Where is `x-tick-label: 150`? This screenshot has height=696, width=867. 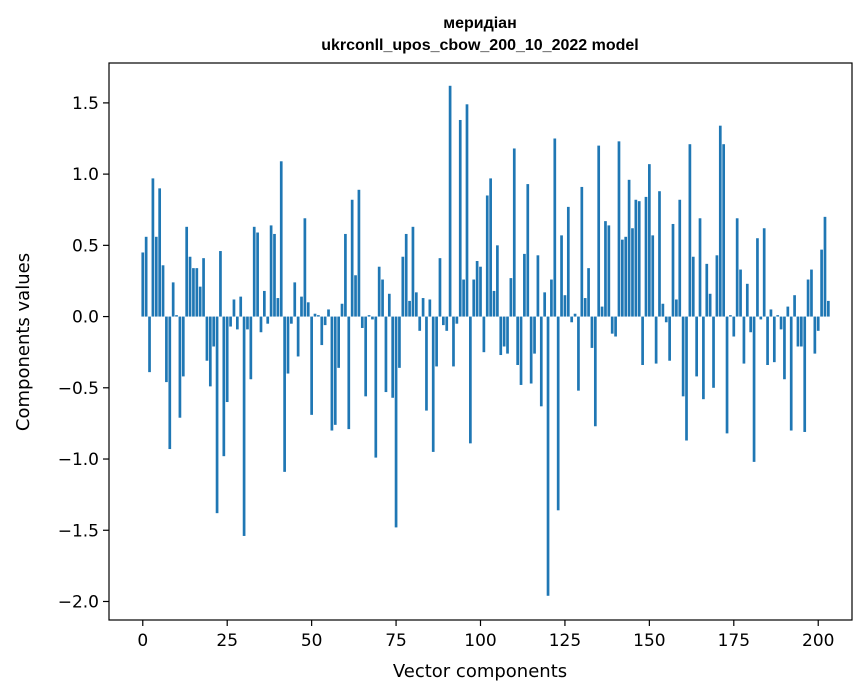
x-tick-label: 150 is located at coordinates (649, 641).